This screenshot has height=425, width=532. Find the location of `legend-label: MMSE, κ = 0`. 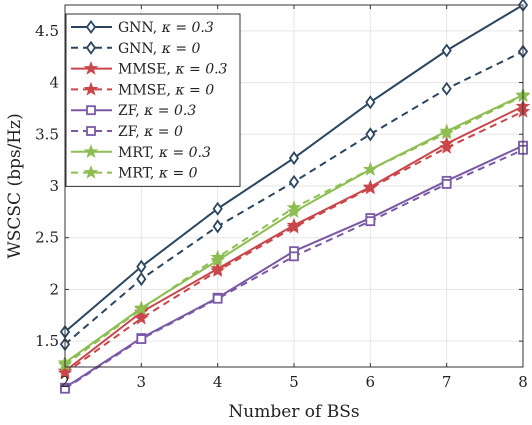

legend-label: MMSE, κ = 0 is located at coordinates (166, 90).